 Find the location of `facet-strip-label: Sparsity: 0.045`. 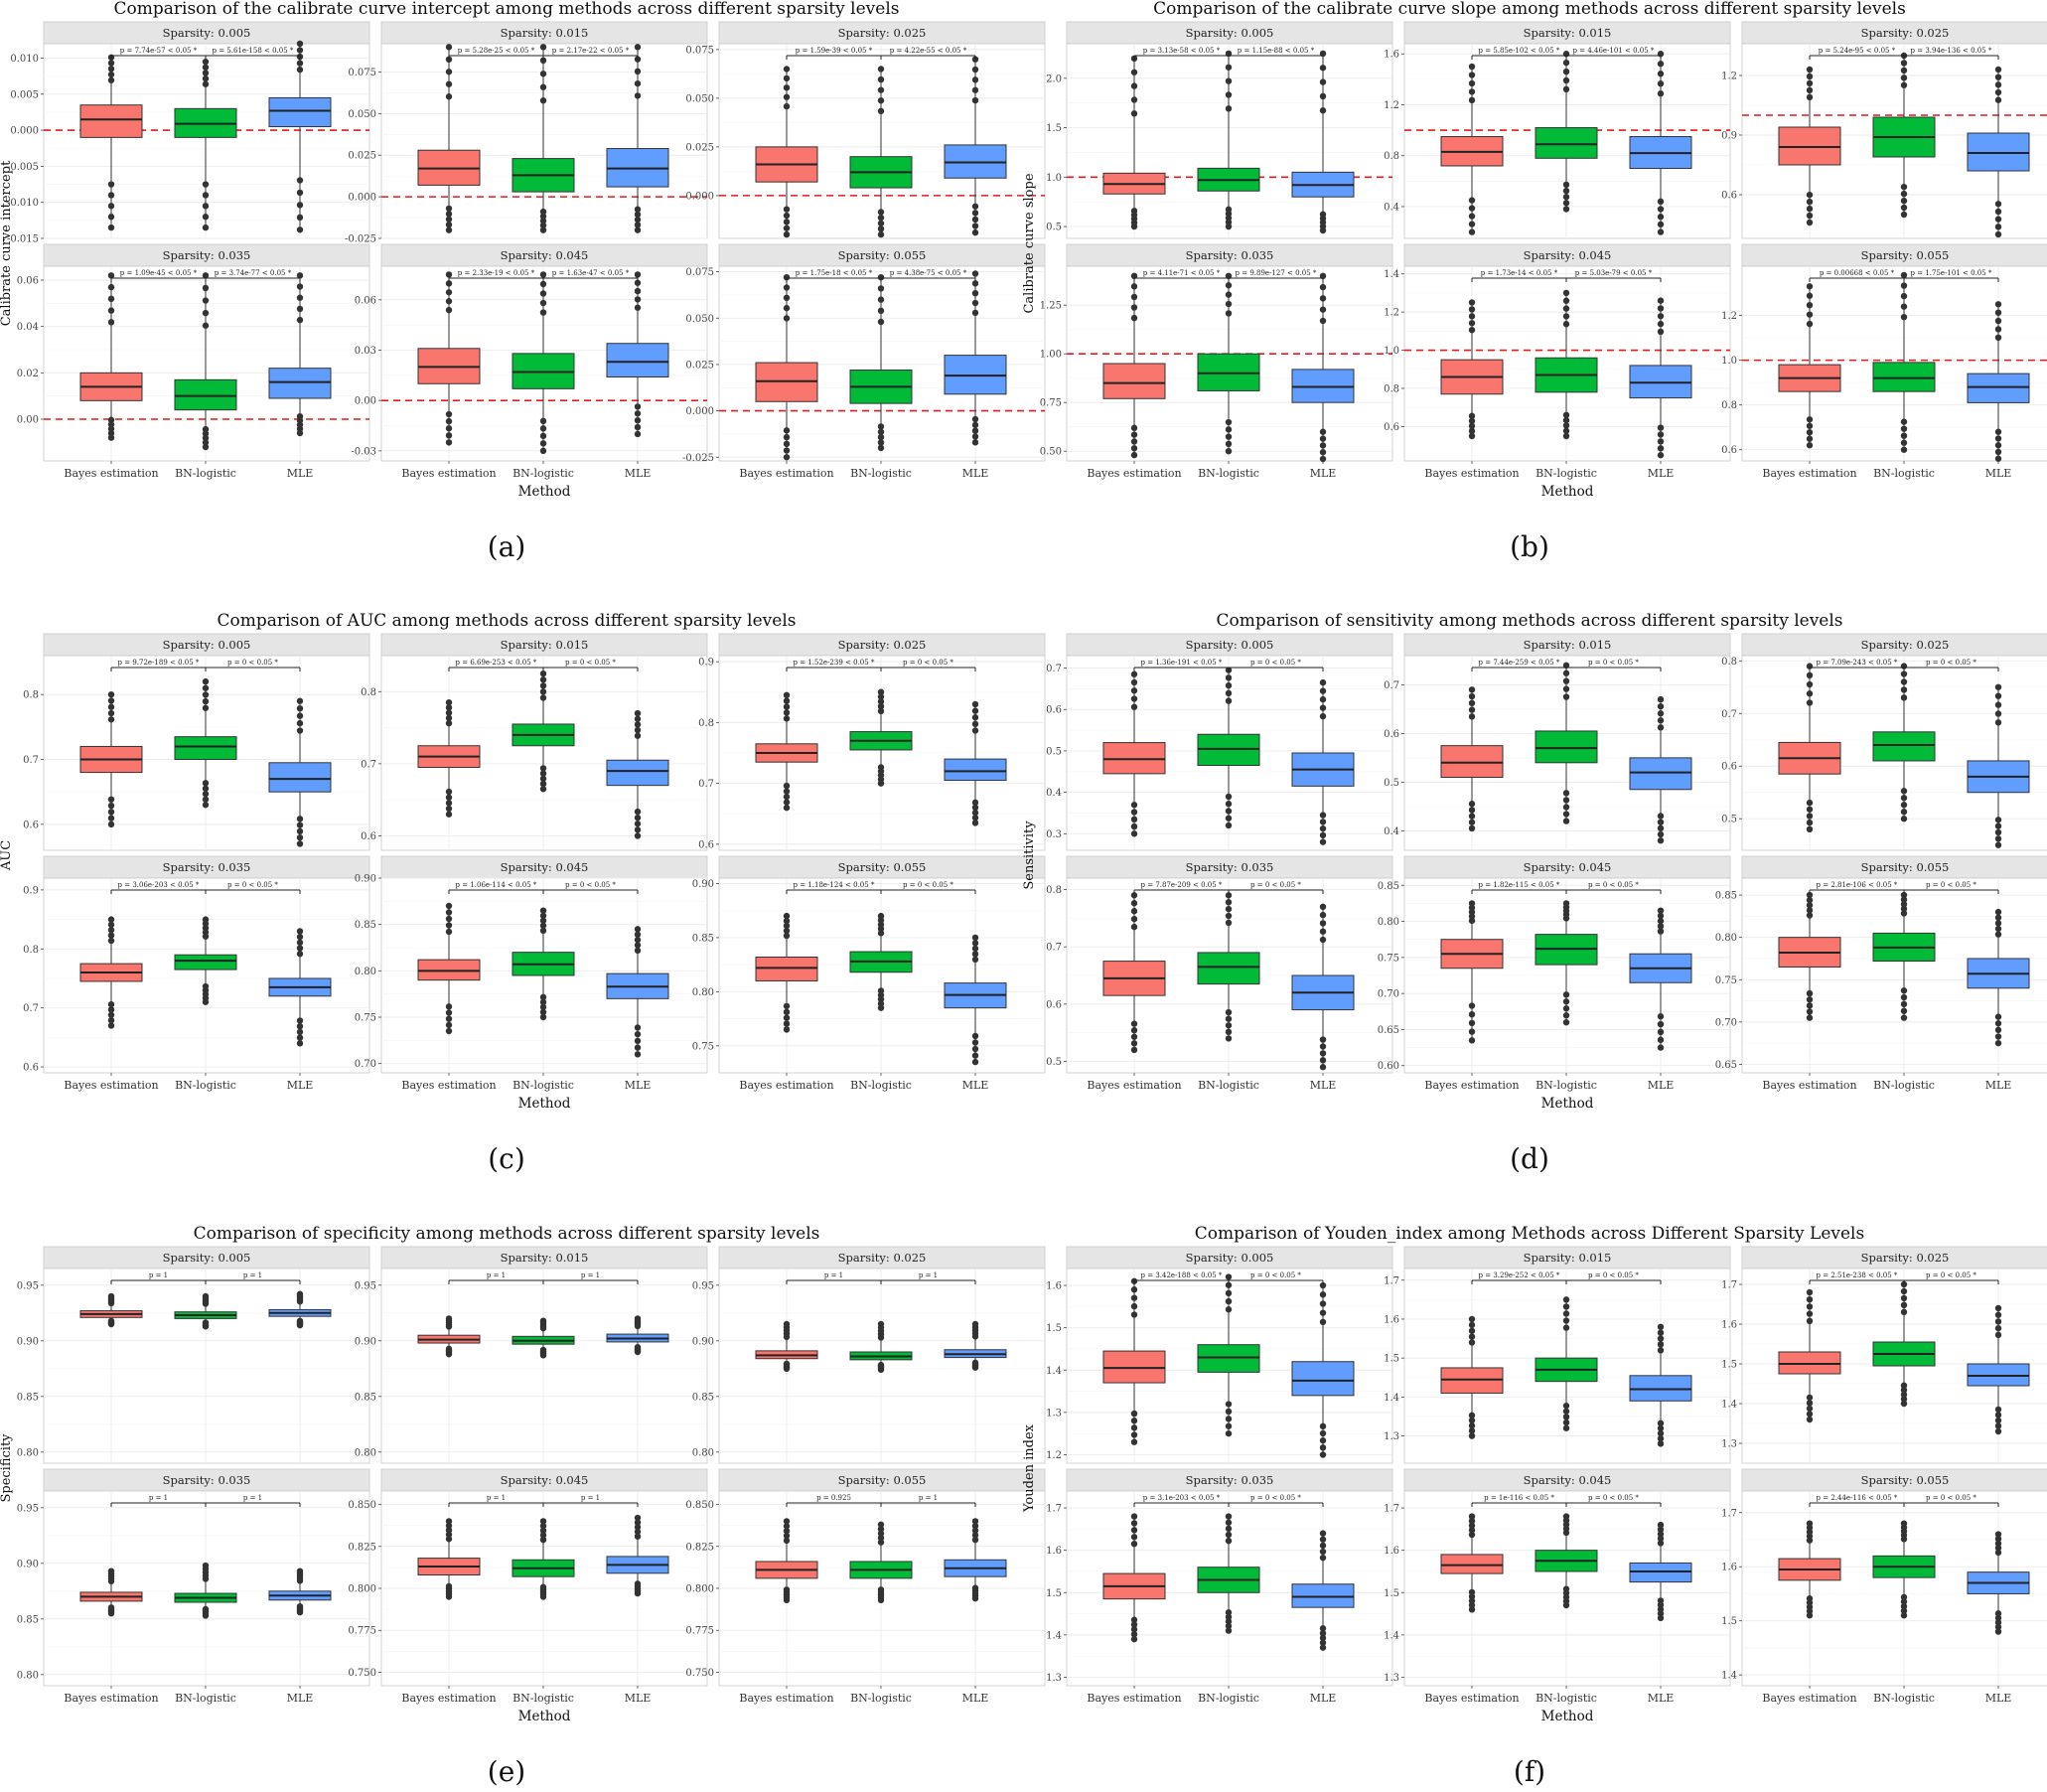

facet-strip-label: Sparsity: 0.045 is located at coordinates (545, 867).